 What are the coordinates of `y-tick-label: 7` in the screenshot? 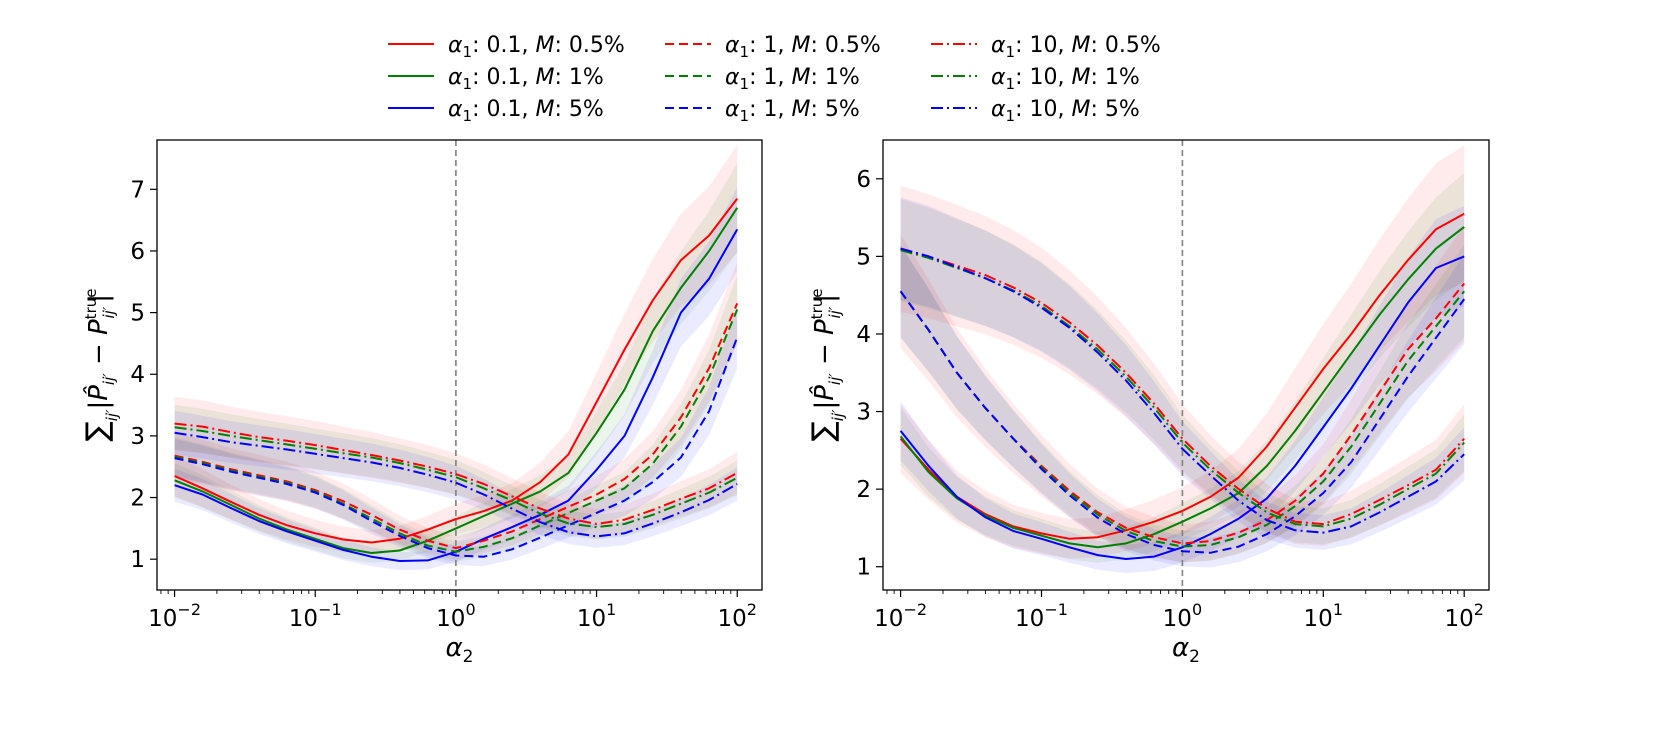 It's located at (137, 190).